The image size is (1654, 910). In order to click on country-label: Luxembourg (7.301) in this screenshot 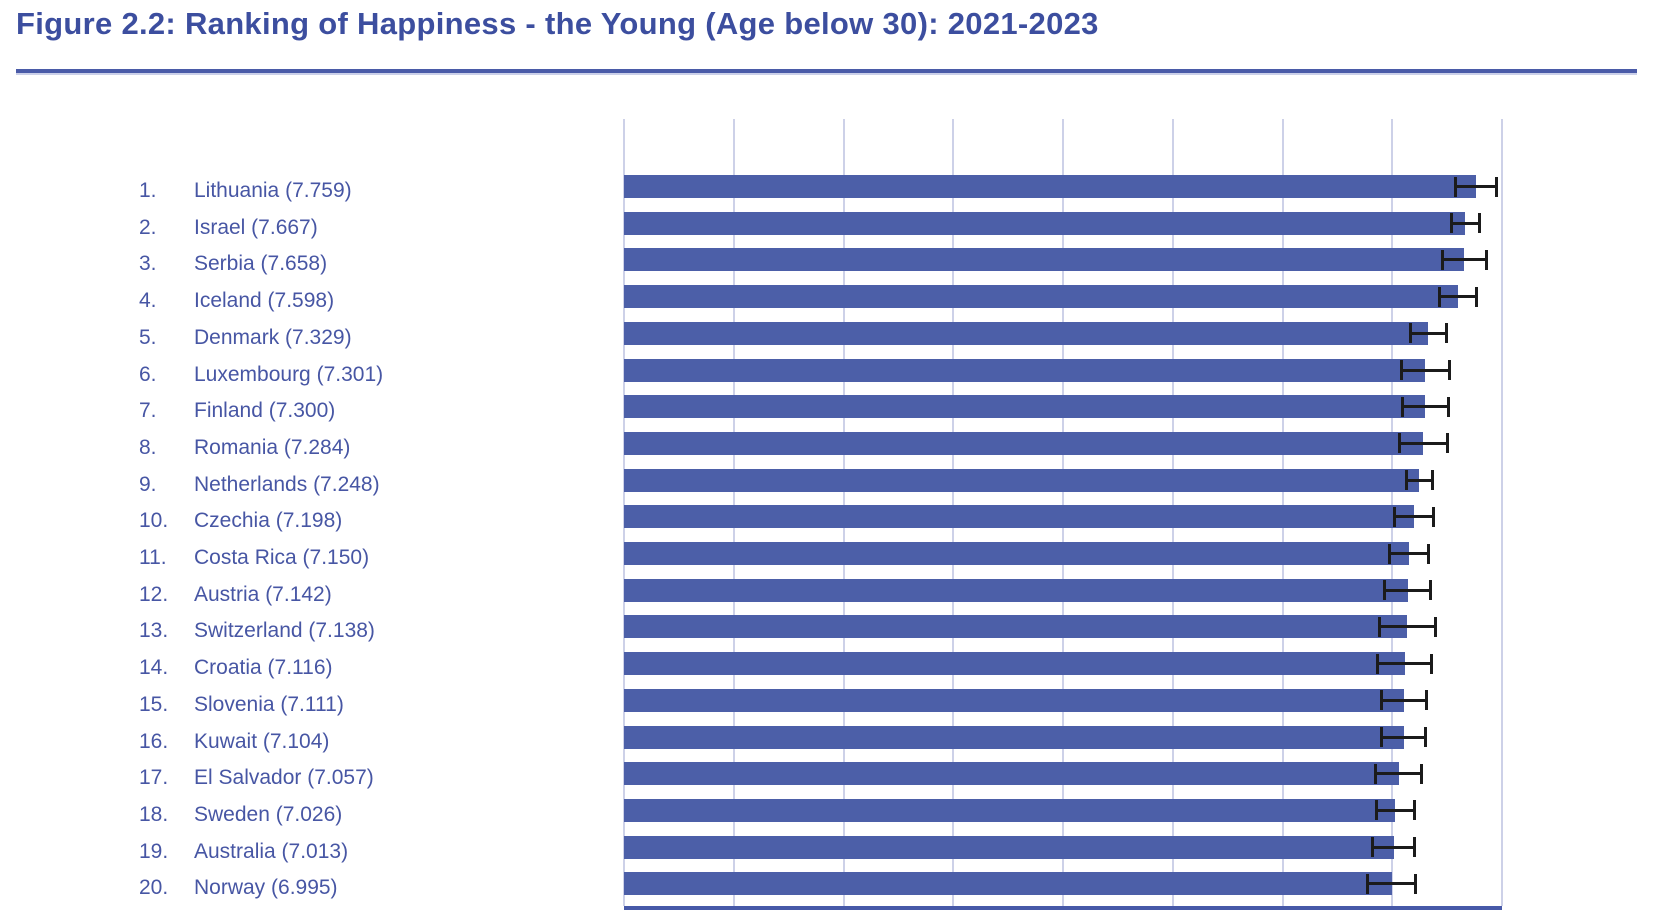, I will do `click(289, 374)`.